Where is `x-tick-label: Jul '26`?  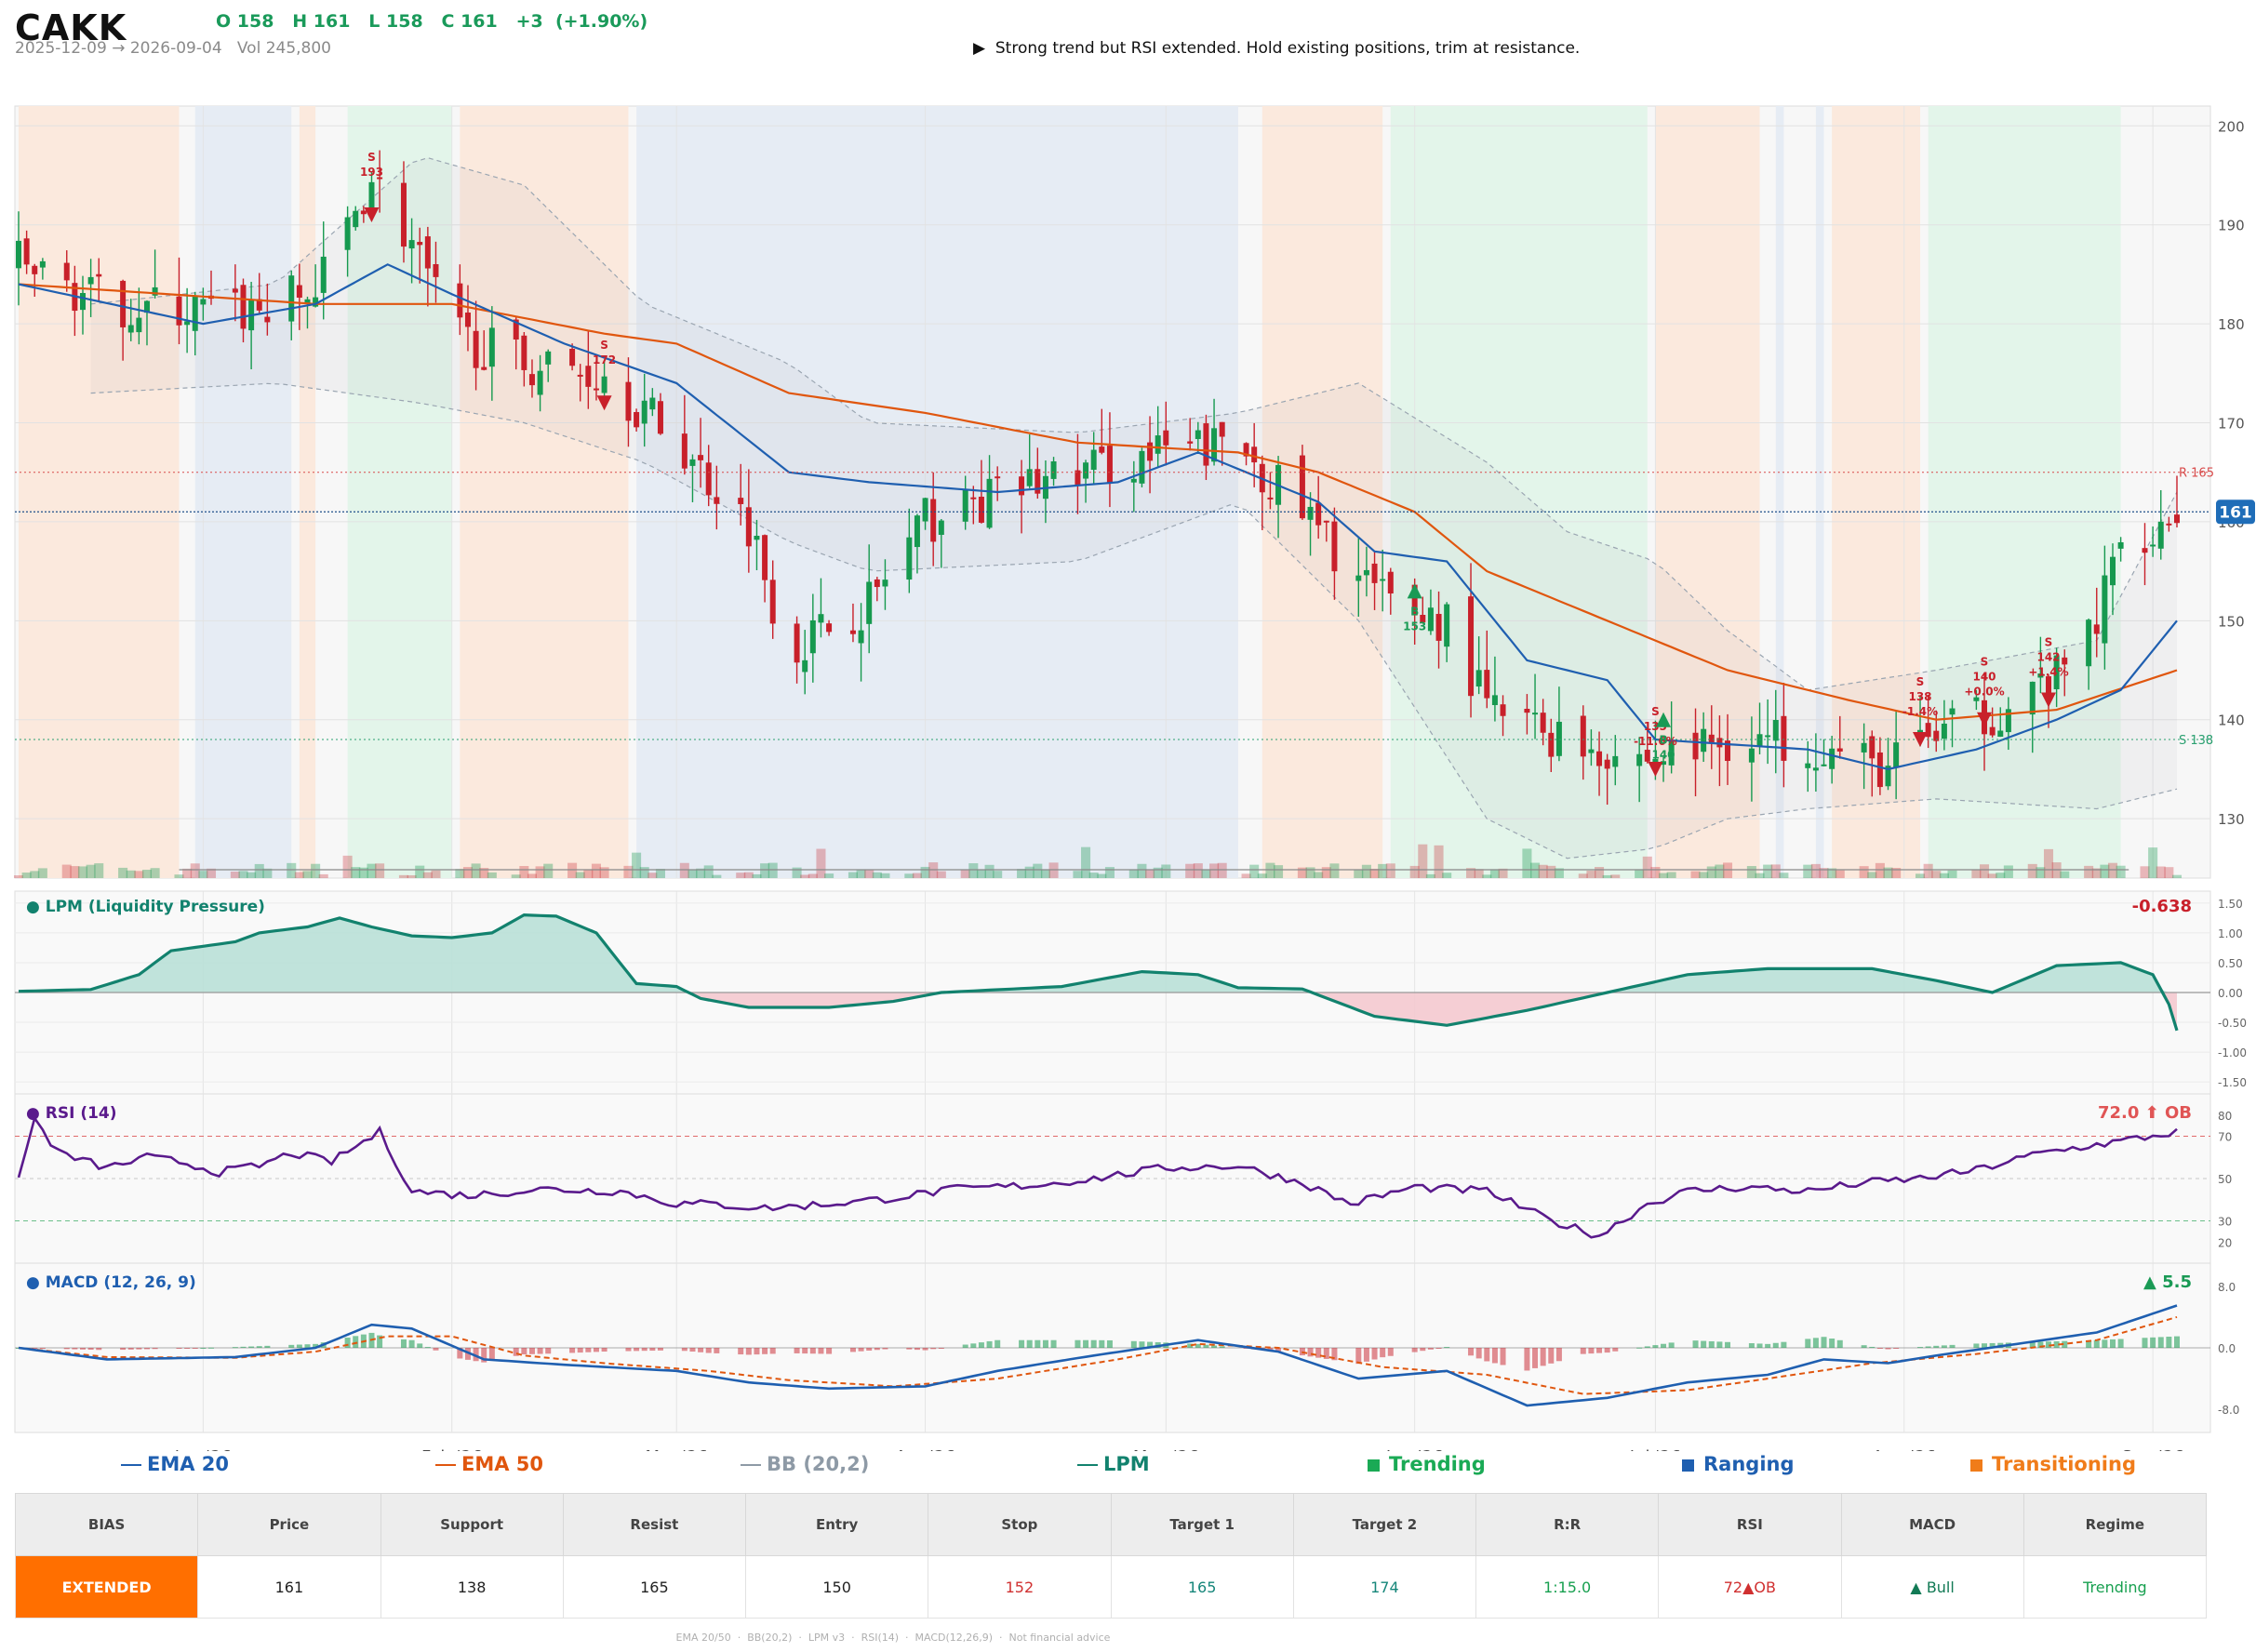
x-tick-label: Jul '26 is located at coordinates (1655, 1449).